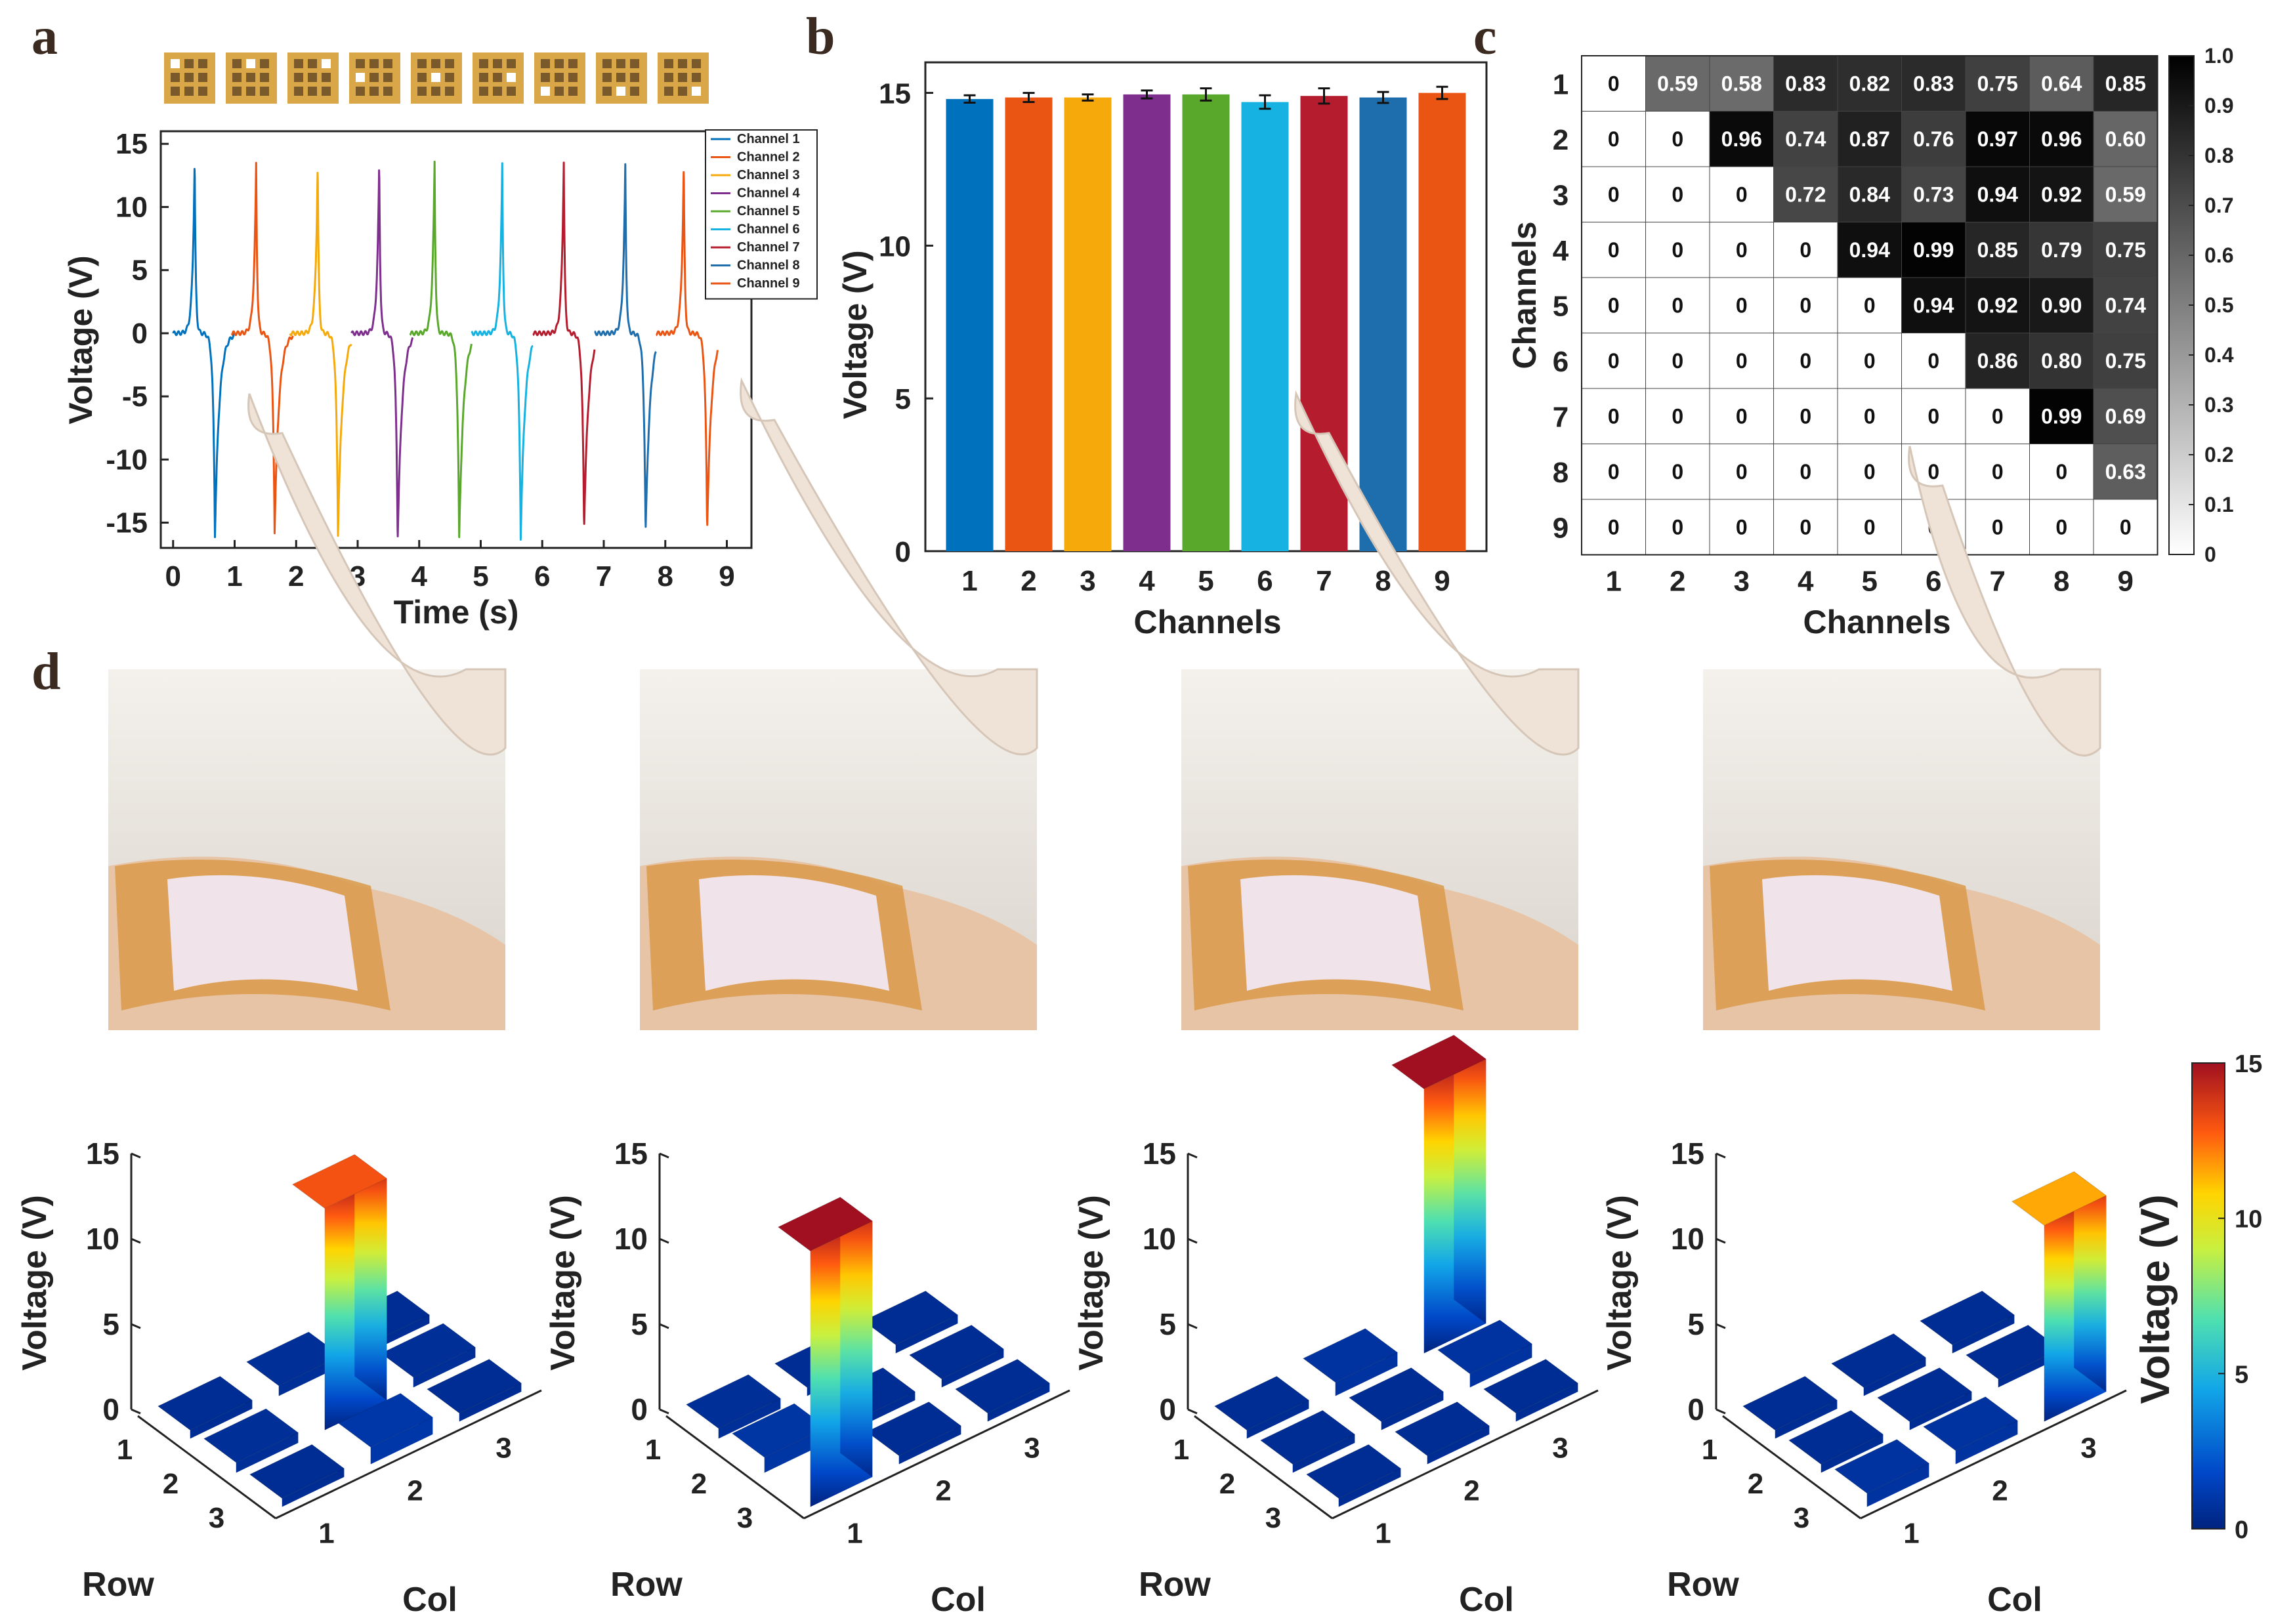  What do you see at coordinates (1167, 1324) in the screenshot?
I see `d-z-tick-label: 5` at bounding box center [1167, 1324].